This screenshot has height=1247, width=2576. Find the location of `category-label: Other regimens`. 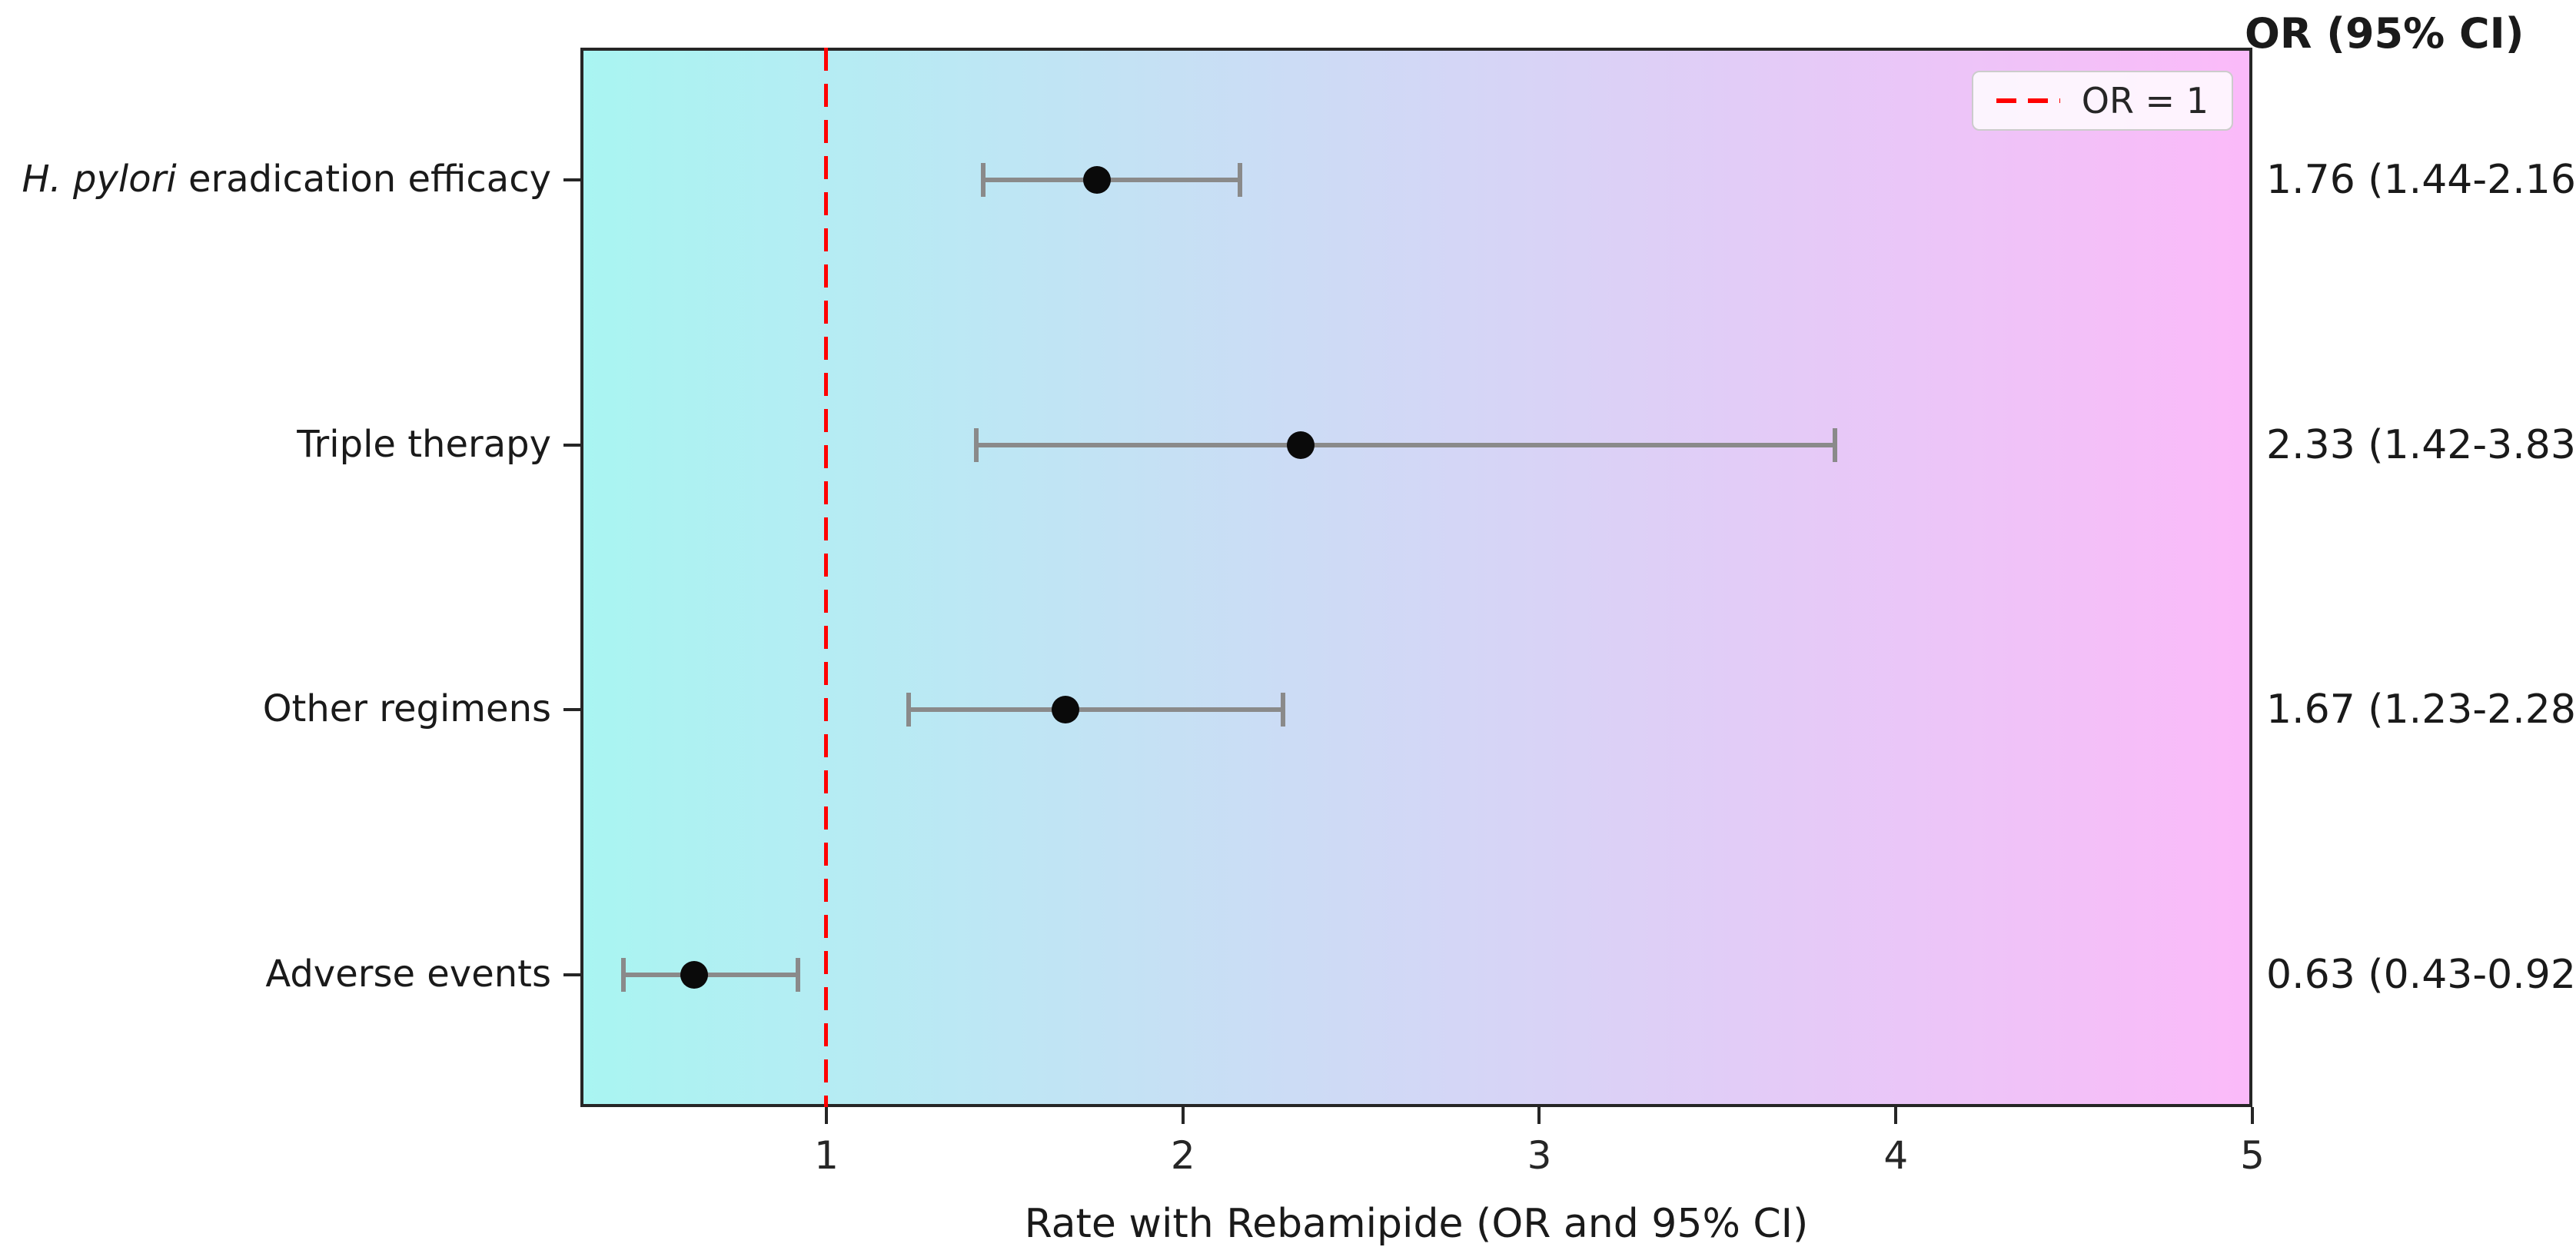

category-label: Other regimens is located at coordinates (406, 709).